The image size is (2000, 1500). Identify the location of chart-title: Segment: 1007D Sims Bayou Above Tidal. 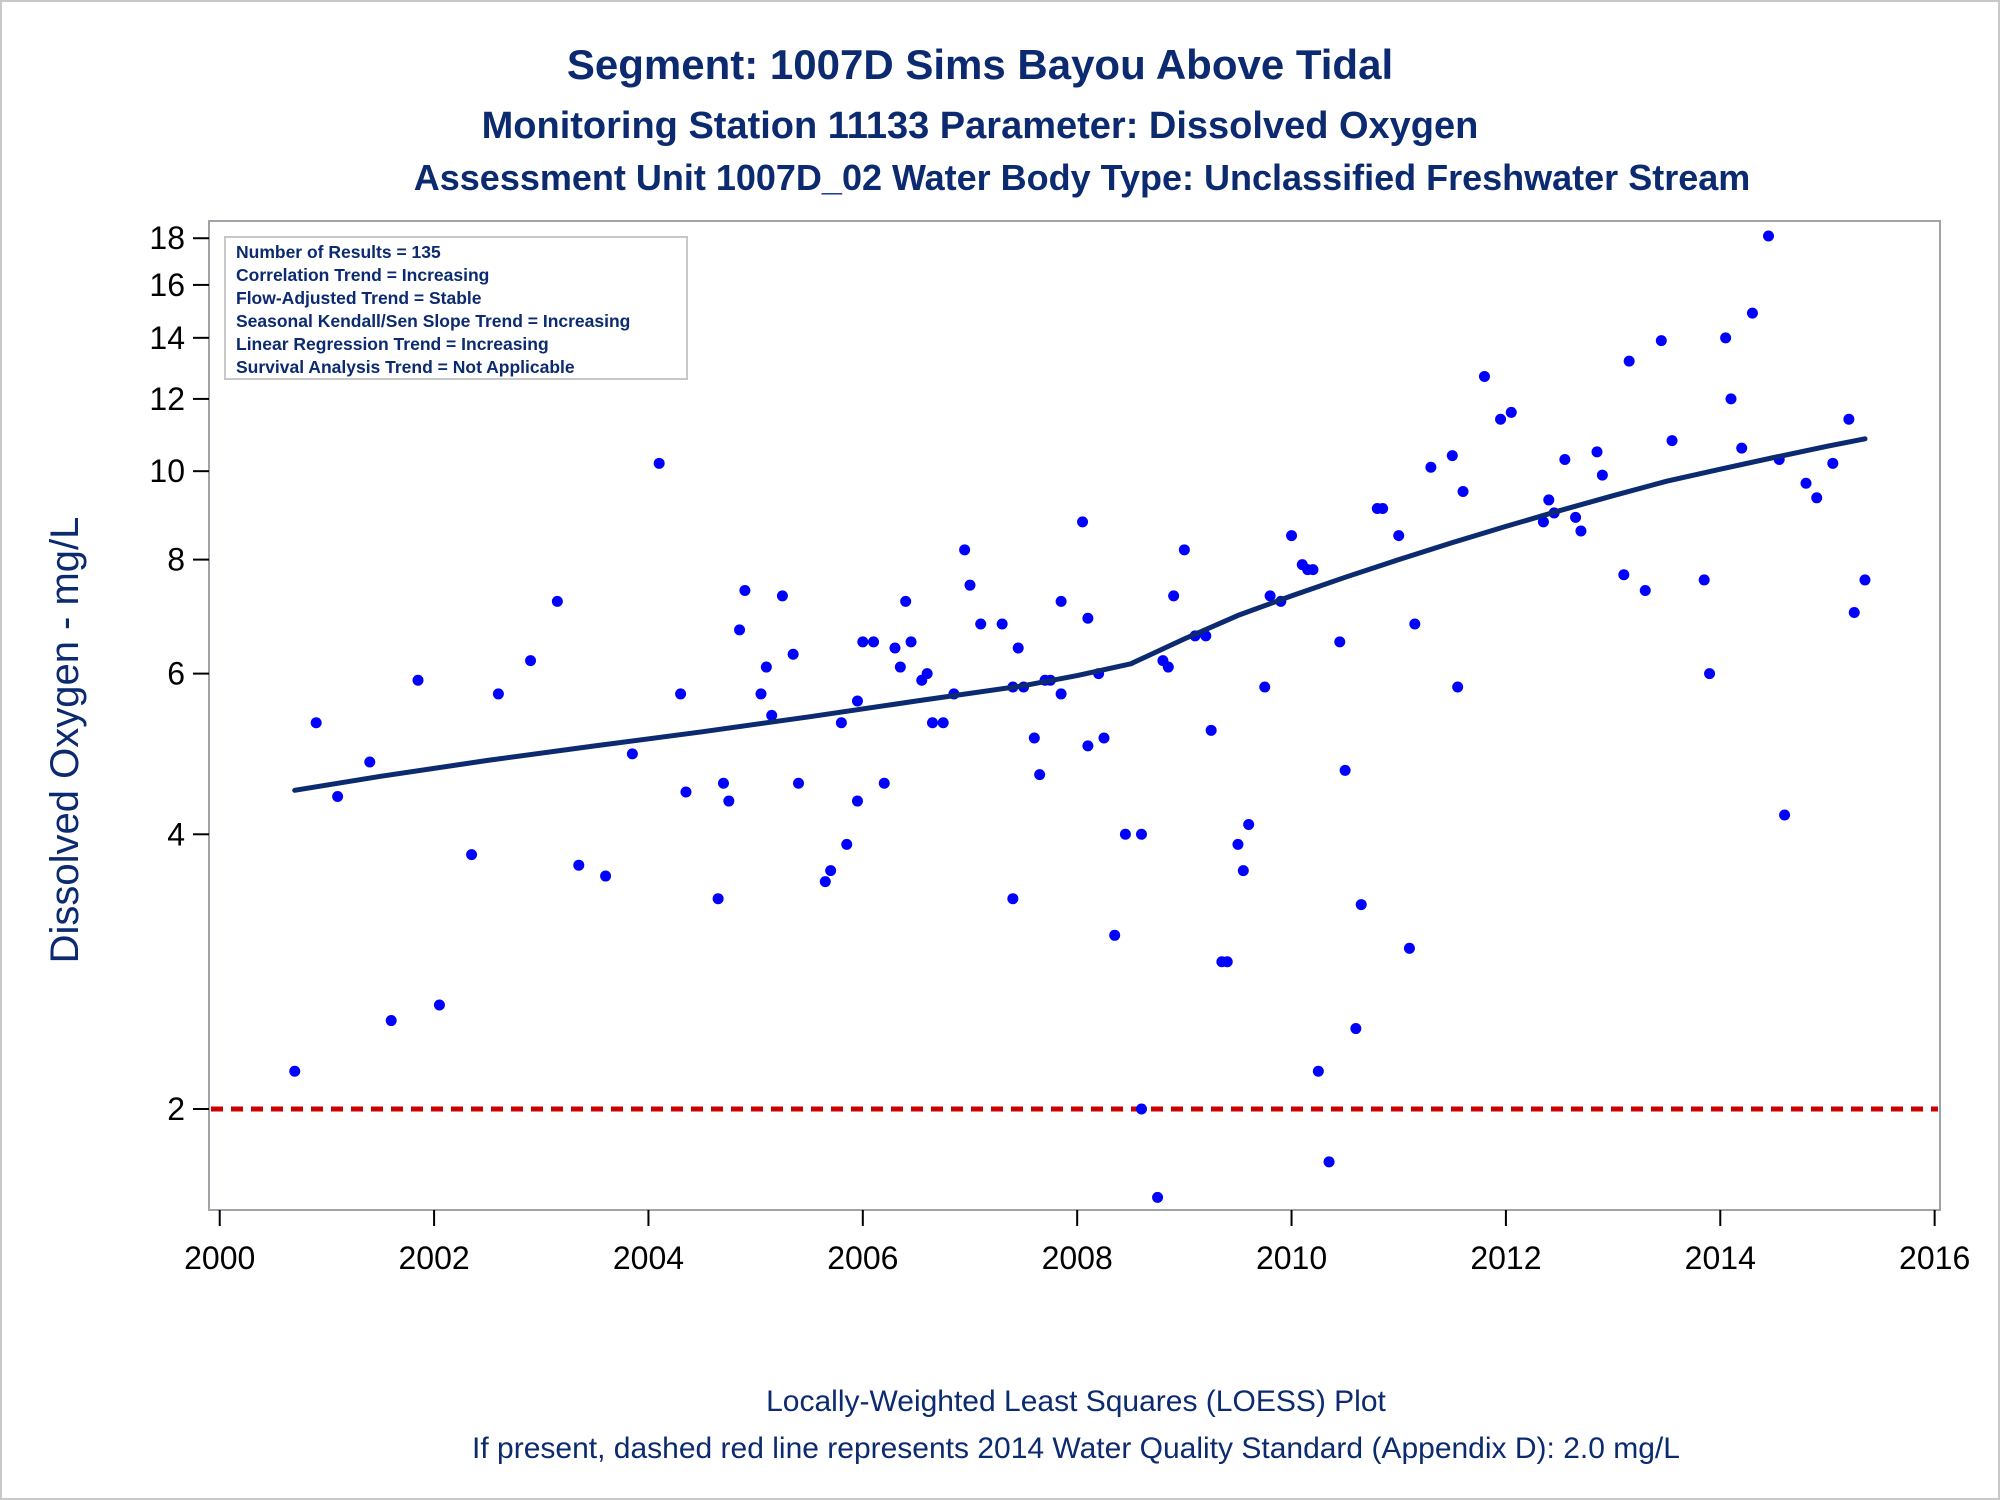
(980, 64).